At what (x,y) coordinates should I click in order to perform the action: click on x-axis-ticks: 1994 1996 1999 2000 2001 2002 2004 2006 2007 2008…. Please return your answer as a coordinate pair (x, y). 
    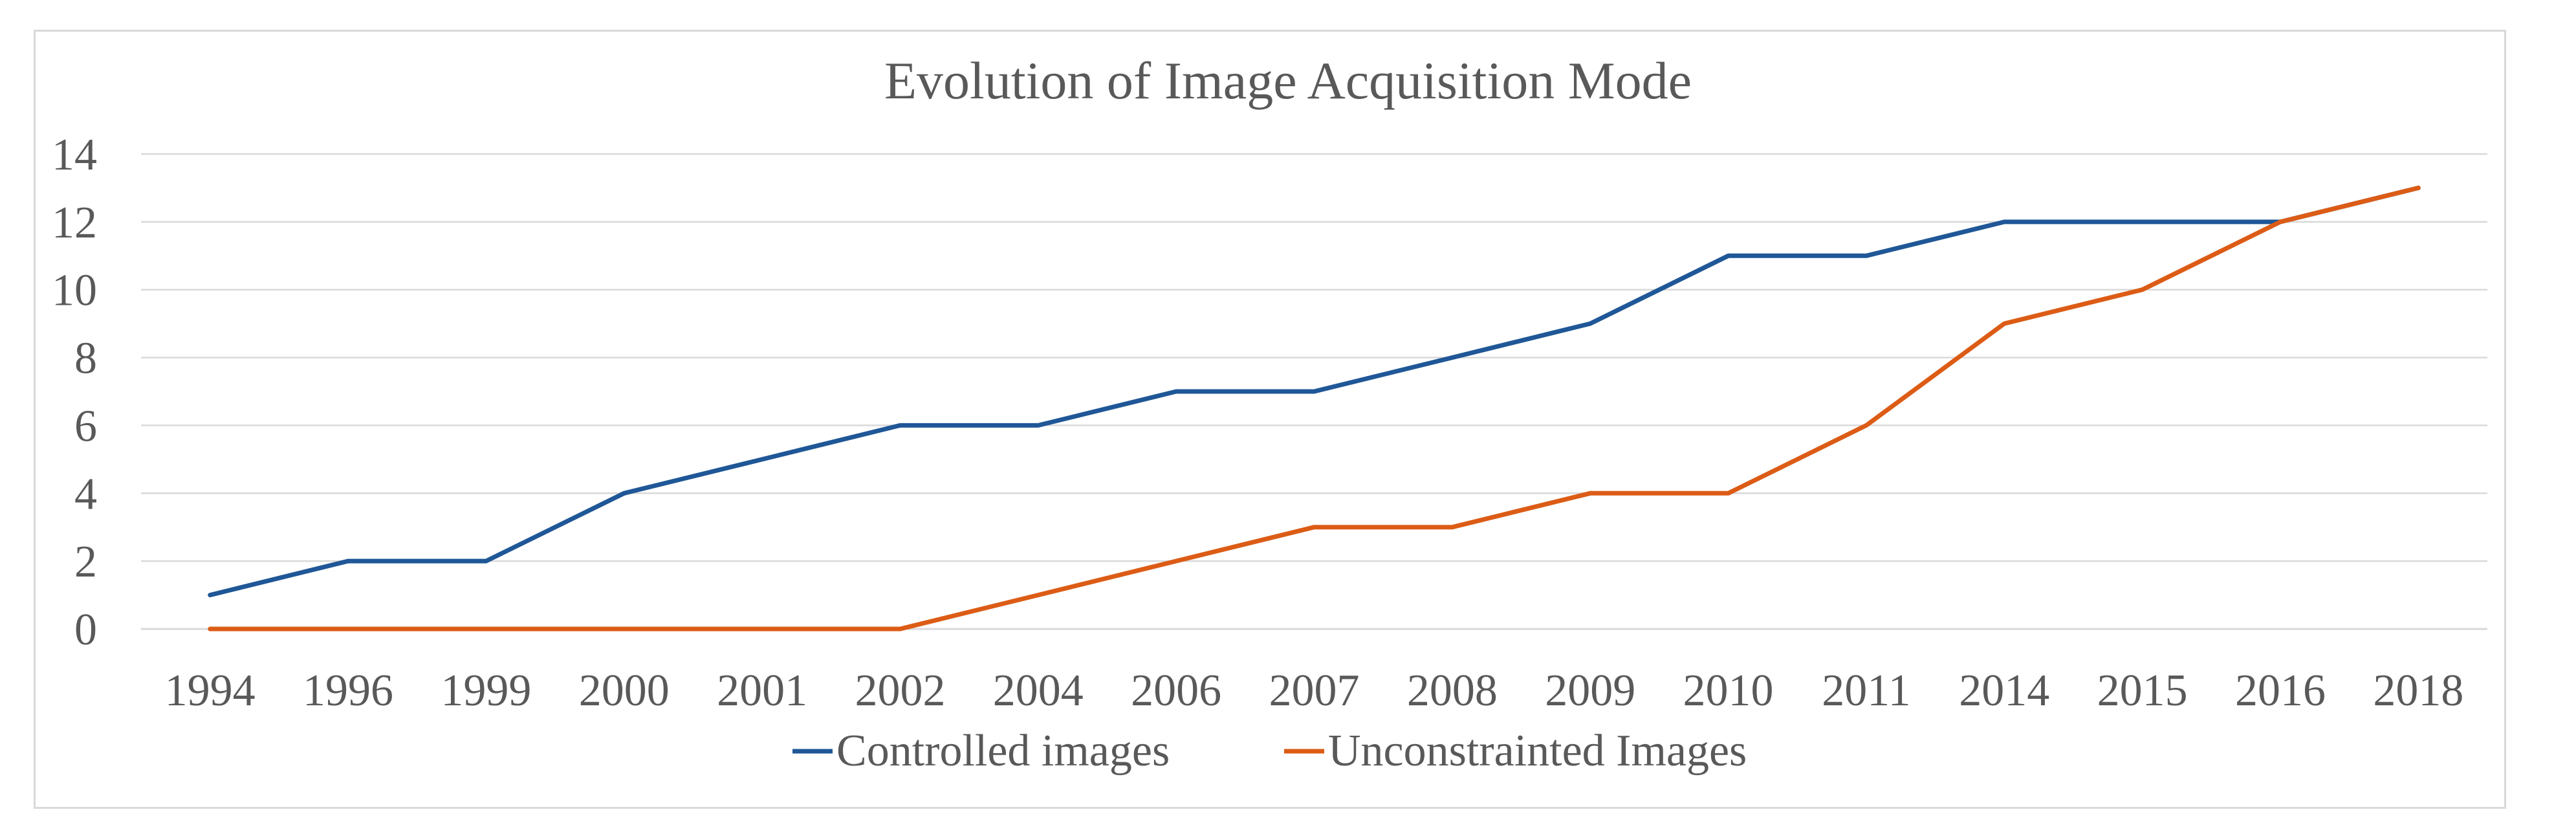
    Looking at the image, I should click on (1314, 691).